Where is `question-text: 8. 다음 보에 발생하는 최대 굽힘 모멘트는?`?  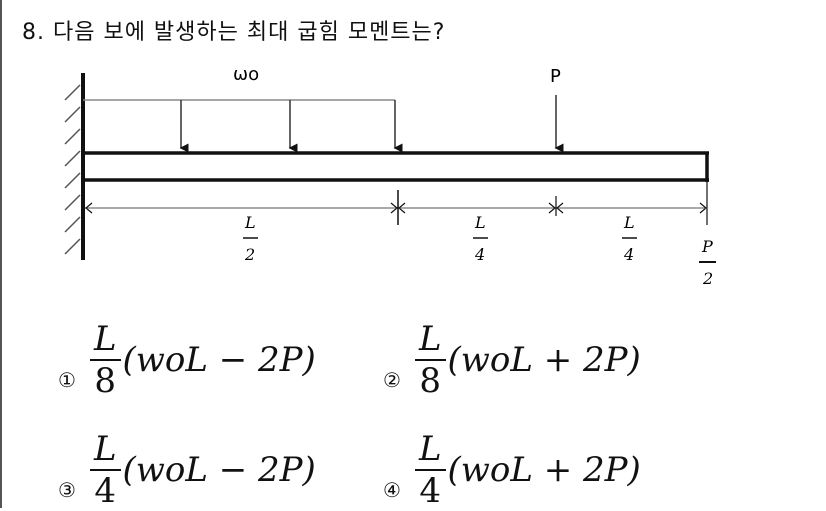
question-text: 8. 다음 보에 발생하는 최대 굽힘 모멘트는? is located at coordinates (234, 32).